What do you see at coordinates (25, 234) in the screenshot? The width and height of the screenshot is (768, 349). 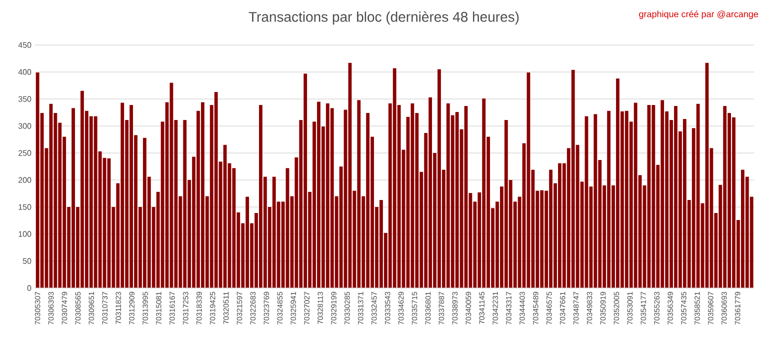 I see `y-tick-label: 100` at bounding box center [25, 234].